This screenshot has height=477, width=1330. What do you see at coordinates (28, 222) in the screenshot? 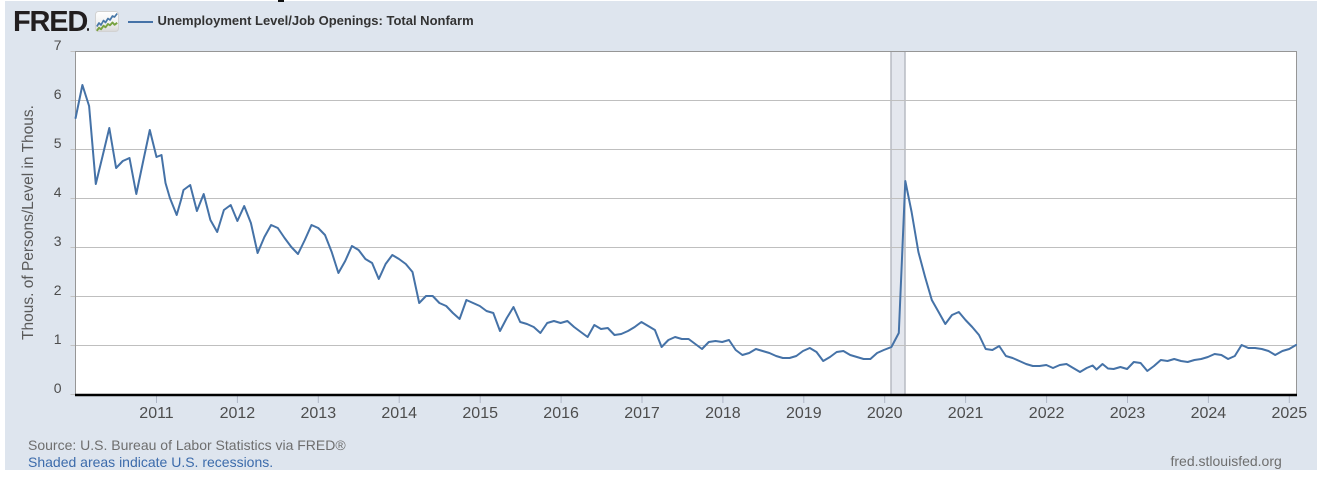
I see `svg-text:Thous. of Persons/Level in Tho: Thous. of Persons/Level in Thous.` at bounding box center [28, 222].